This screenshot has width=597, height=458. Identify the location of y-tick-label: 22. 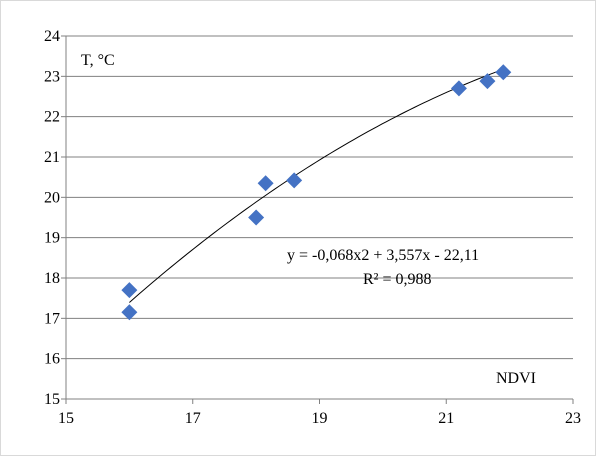
(52, 117).